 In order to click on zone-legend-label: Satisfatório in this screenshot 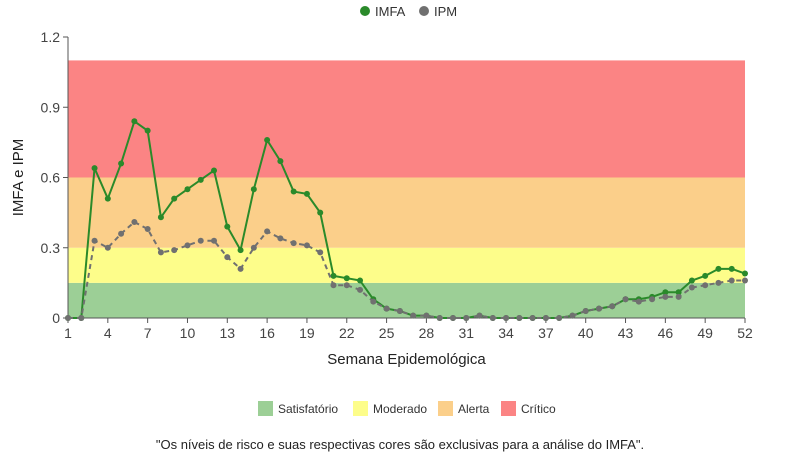, I will do `click(308, 409)`.